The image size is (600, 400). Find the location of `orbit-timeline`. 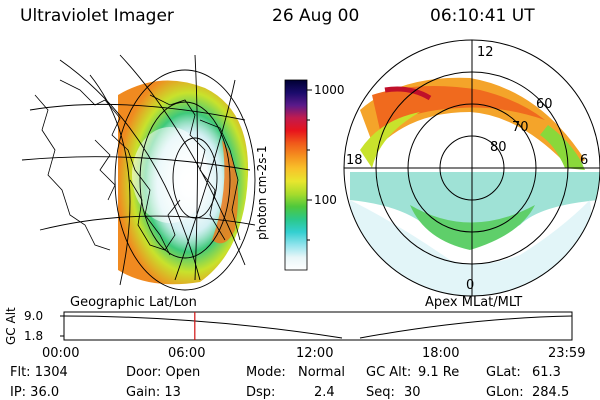

orbit-timeline is located at coordinates (316, 326).